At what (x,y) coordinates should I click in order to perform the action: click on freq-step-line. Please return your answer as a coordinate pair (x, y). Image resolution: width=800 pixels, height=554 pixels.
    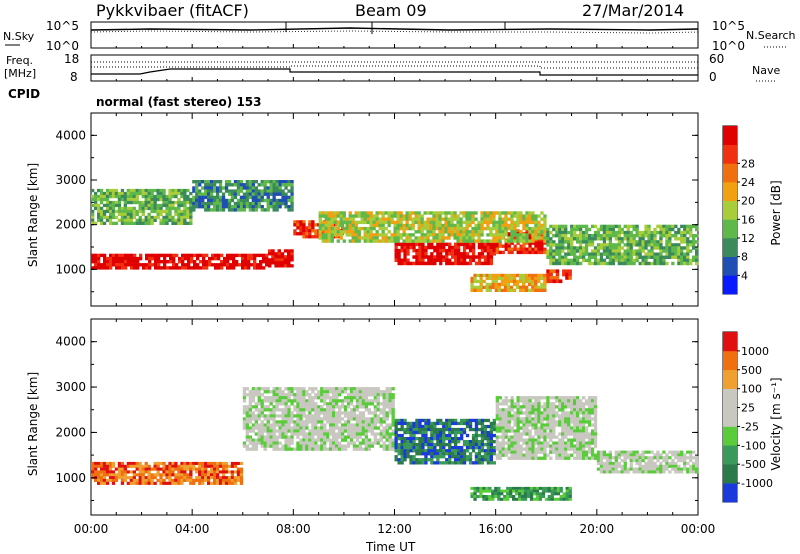
    Looking at the image, I should click on (394, 72).